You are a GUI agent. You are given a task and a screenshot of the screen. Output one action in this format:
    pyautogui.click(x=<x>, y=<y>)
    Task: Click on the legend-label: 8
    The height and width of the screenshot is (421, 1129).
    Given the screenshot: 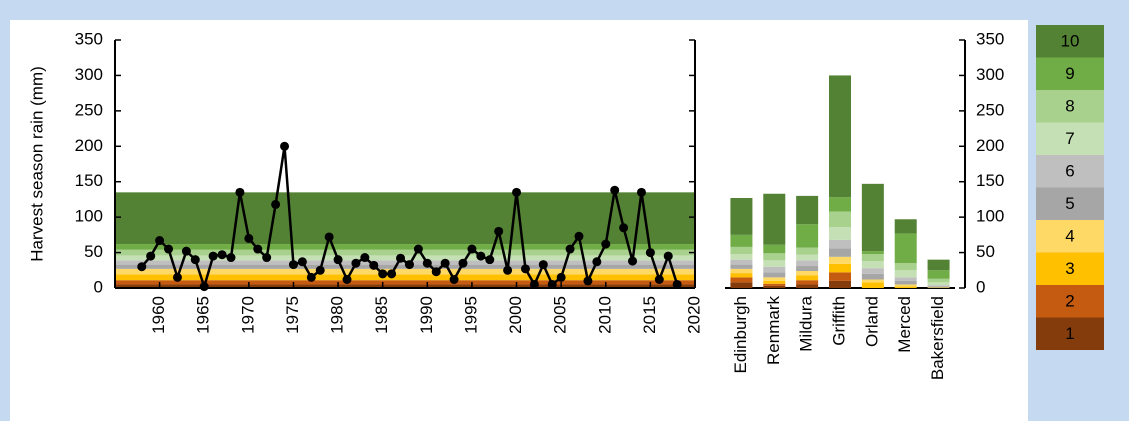 What is the action you would take?
    pyautogui.click(x=1069, y=106)
    